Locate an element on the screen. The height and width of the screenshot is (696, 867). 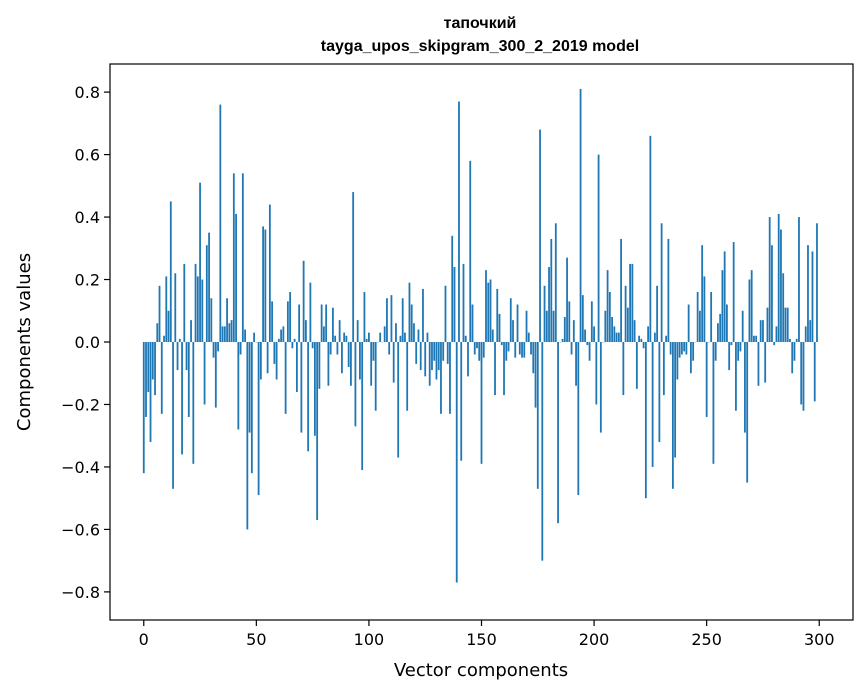
x-tick-label: 100 is located at coordinates (369, 639).